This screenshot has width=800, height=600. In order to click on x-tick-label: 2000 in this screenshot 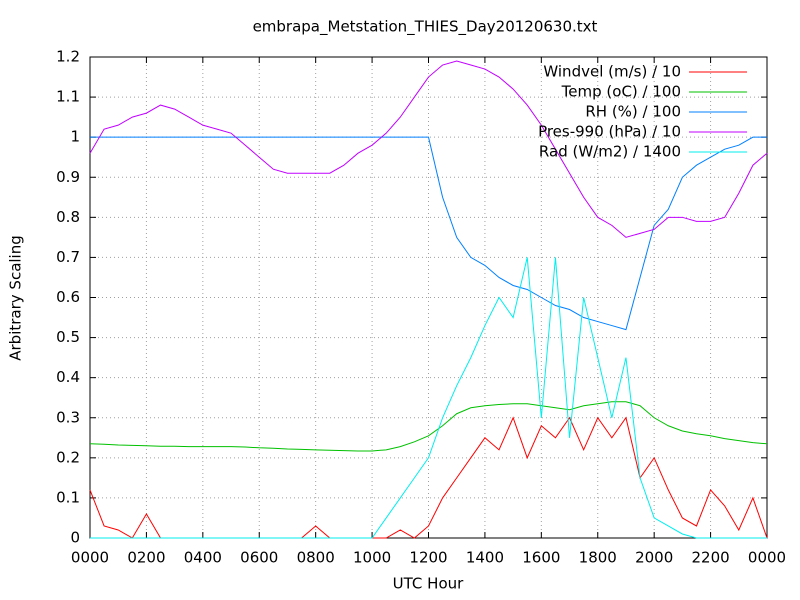, I will do `click(654, 558)`.